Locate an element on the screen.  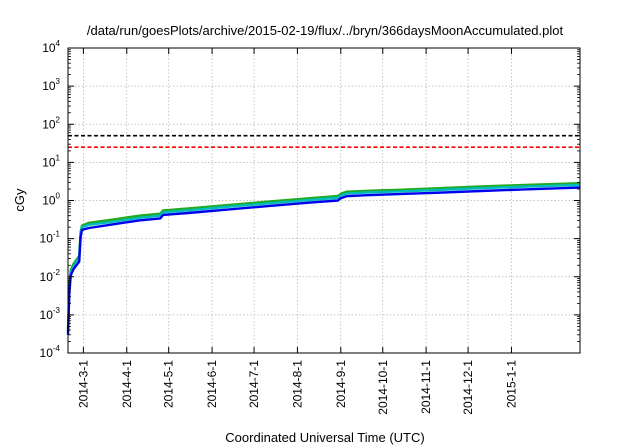
x-tick-label: 2014-4-1 is located at coordinates (127, 384).